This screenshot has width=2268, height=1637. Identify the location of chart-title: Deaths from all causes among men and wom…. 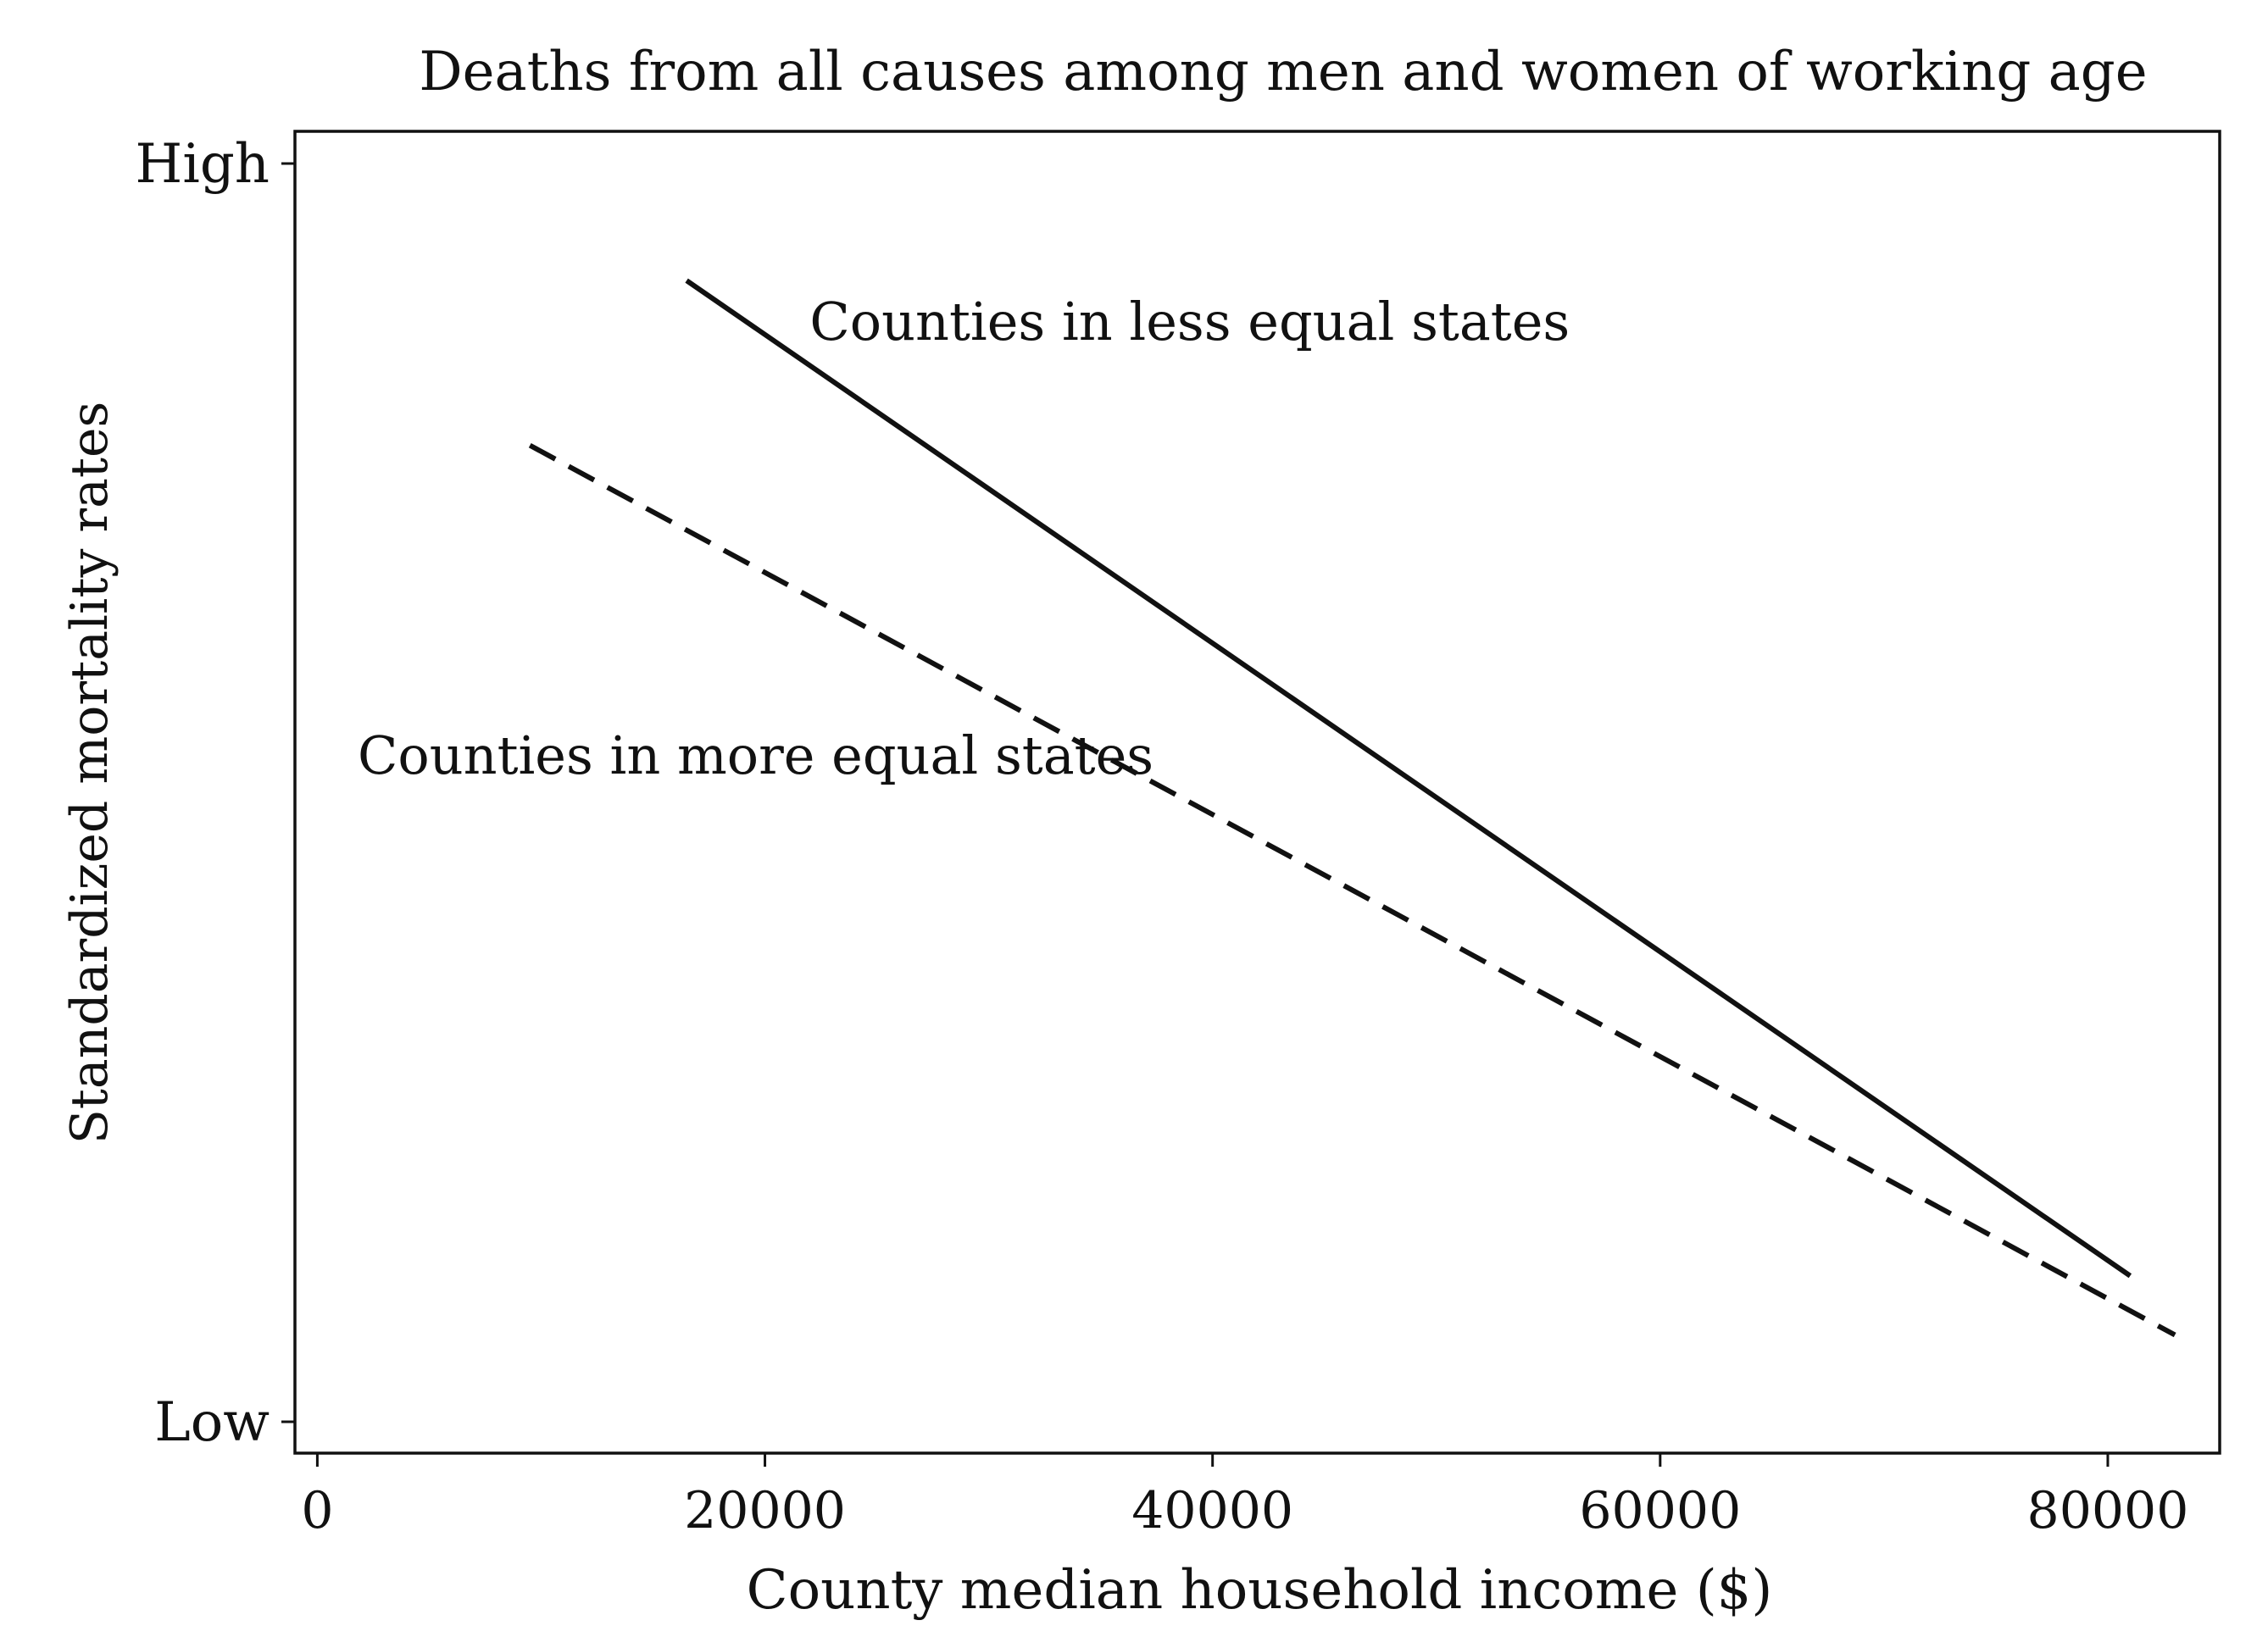
(1283, 72).